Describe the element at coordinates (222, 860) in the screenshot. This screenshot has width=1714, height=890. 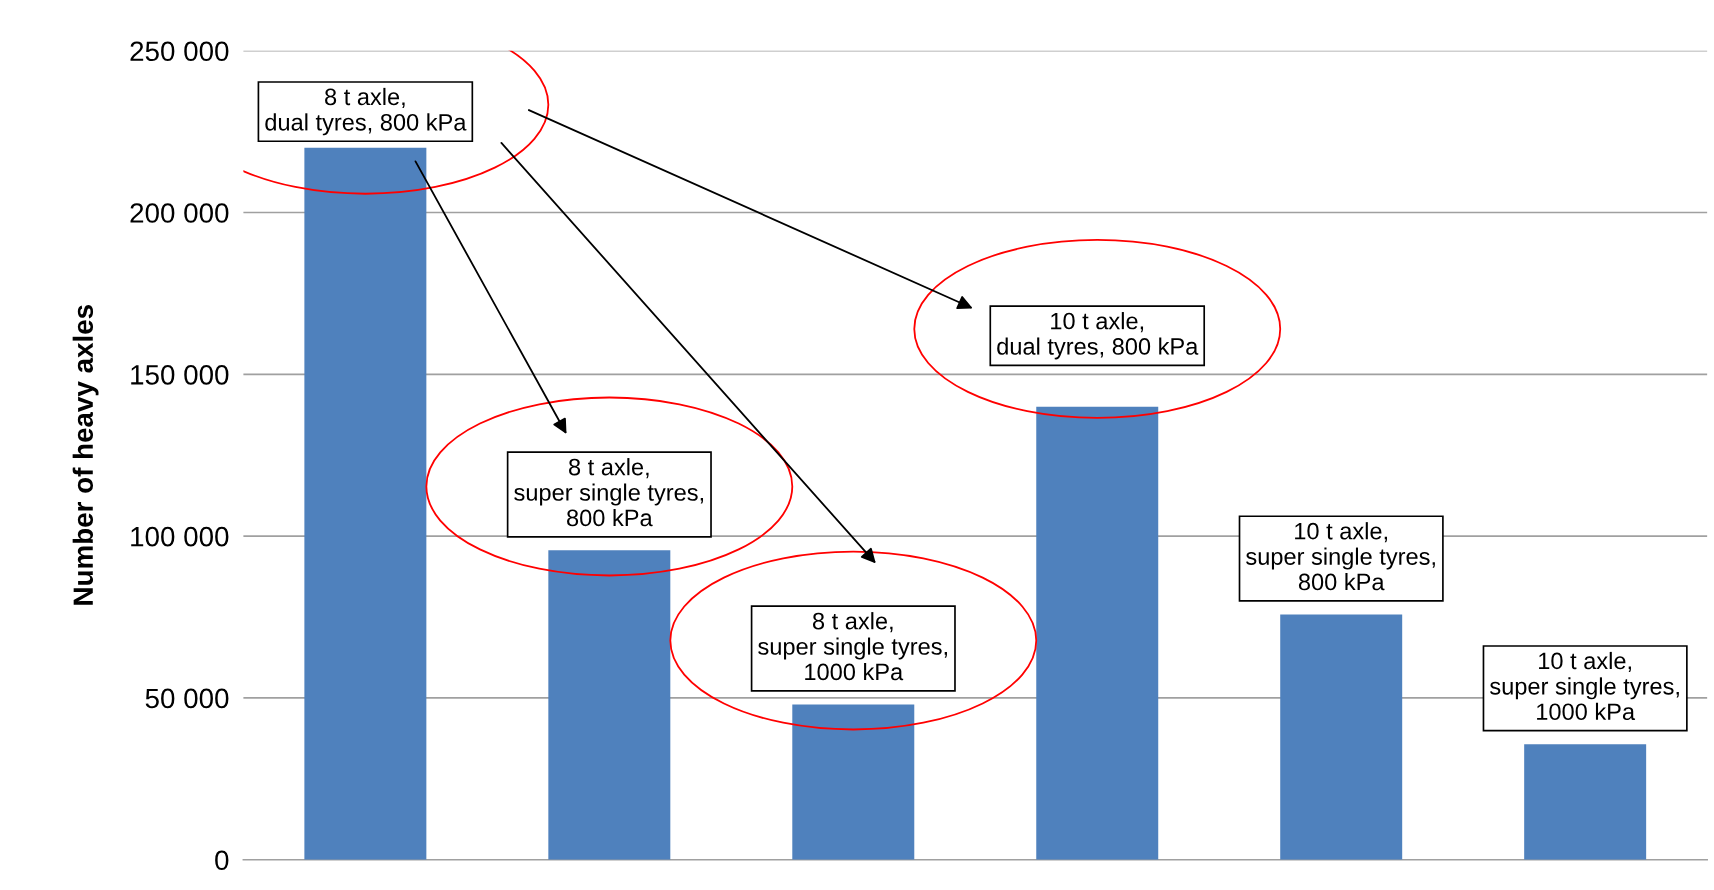
I see `y-tick-label: 0` at that location.